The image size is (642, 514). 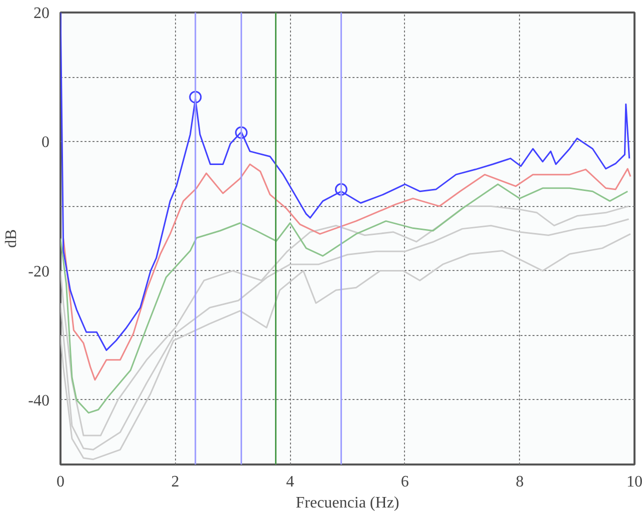 I want to click on y-tick-label: 20, so click(x=42, y=13).